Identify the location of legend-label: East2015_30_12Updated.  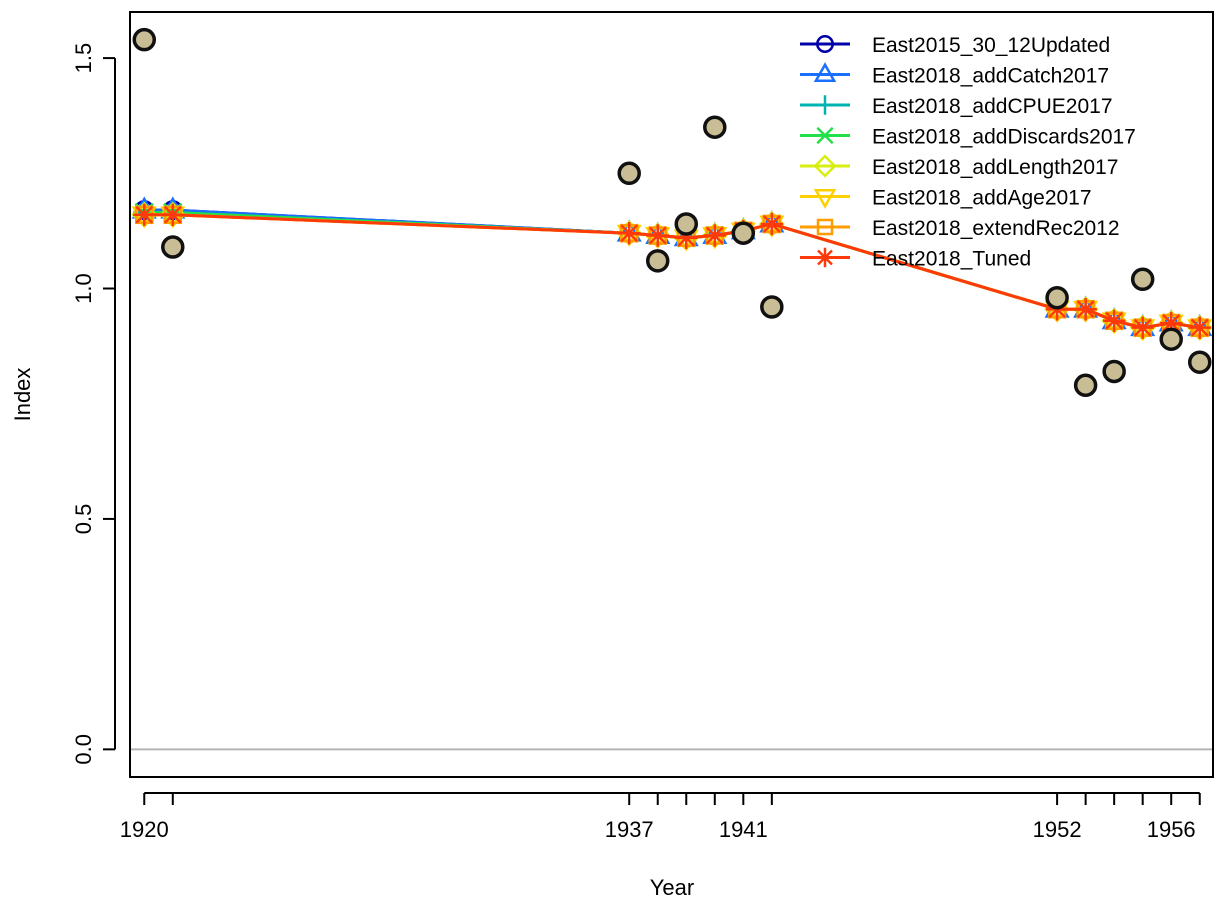
(991, 45).